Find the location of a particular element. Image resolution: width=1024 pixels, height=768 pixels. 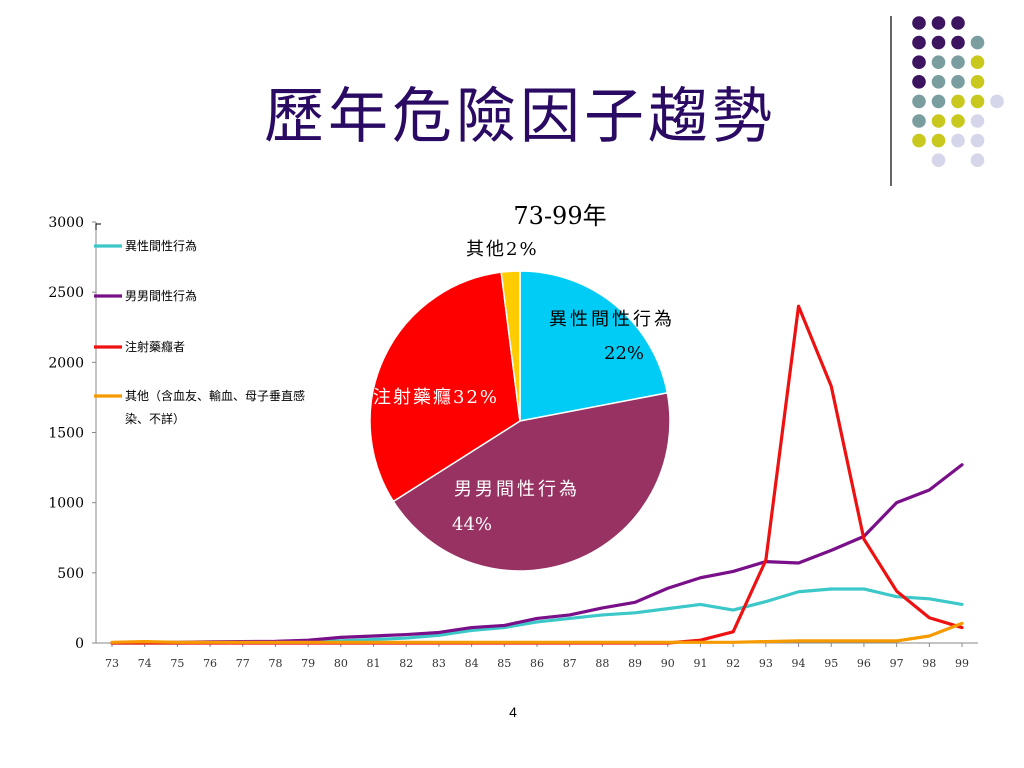

decorative-dot-grid is located at coordinates (947, 101).